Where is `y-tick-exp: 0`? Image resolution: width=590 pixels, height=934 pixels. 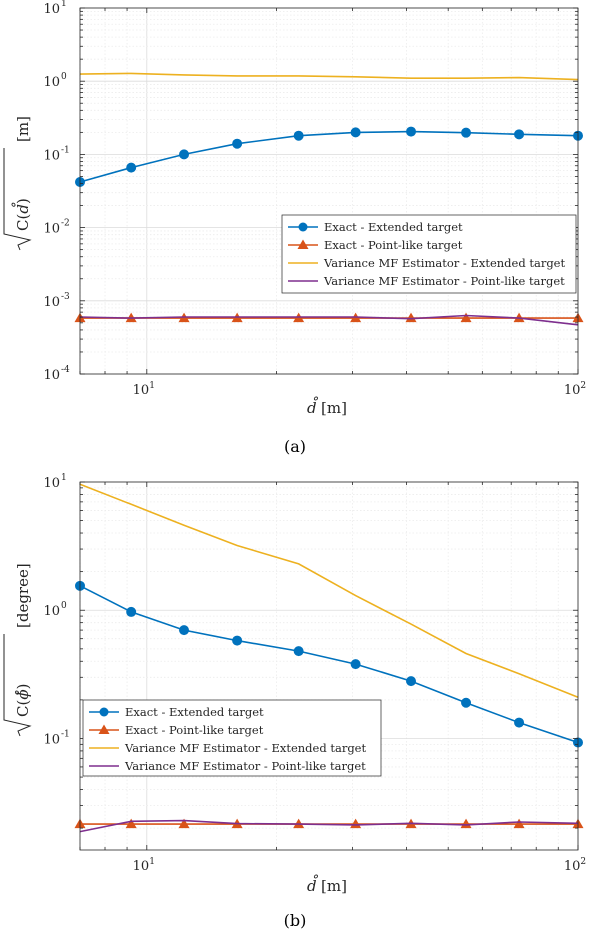
y-tick-exp: 0 is located at coordinates (64, 606).